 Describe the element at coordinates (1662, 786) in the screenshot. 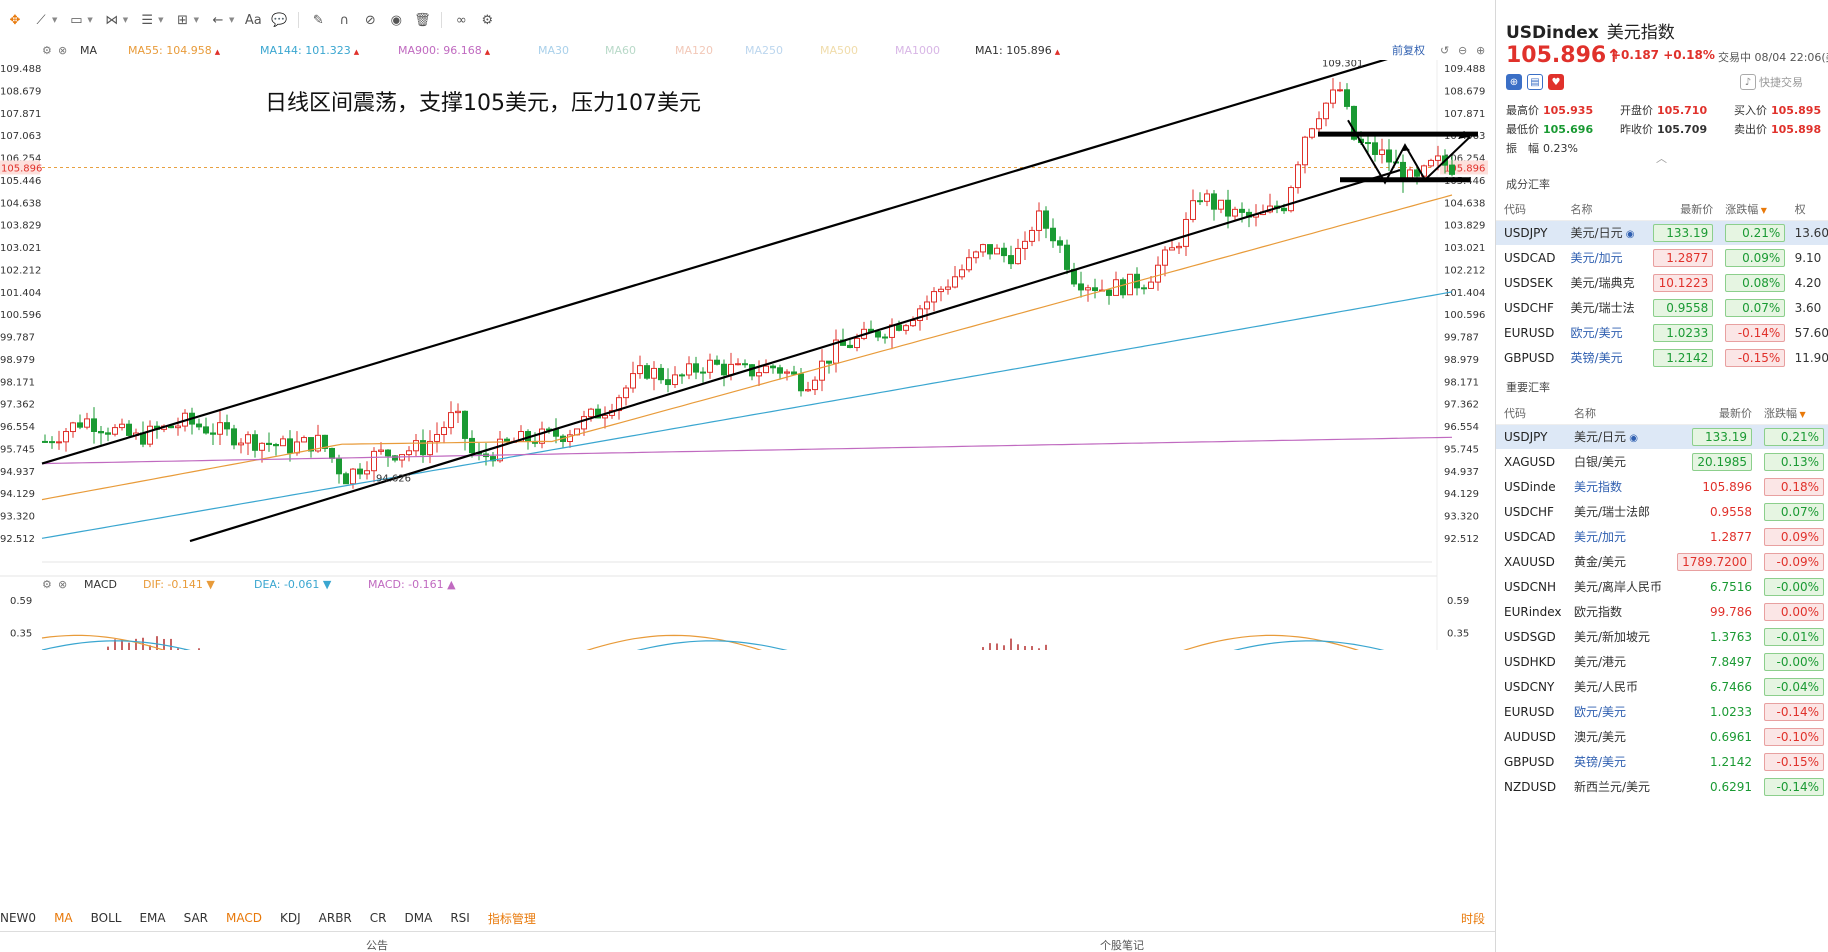

I see `table-row: NZDUSD 新西兰元/美元 0.6291 -0.14%` at that location.